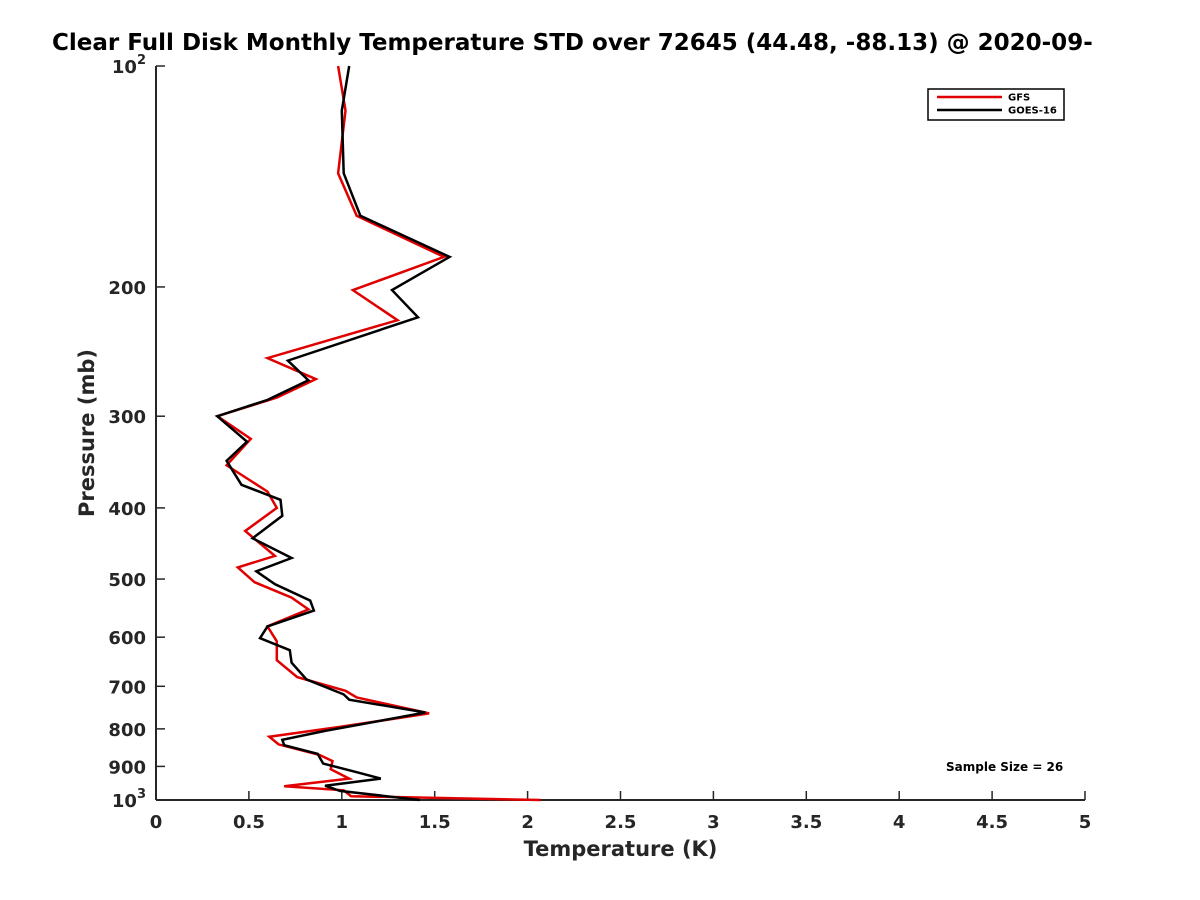 This screenshot has height=900, width=1200. Describe the element at coordinates (527, 822) in the screenshot. I see `x-tick-label: 2` at that location.